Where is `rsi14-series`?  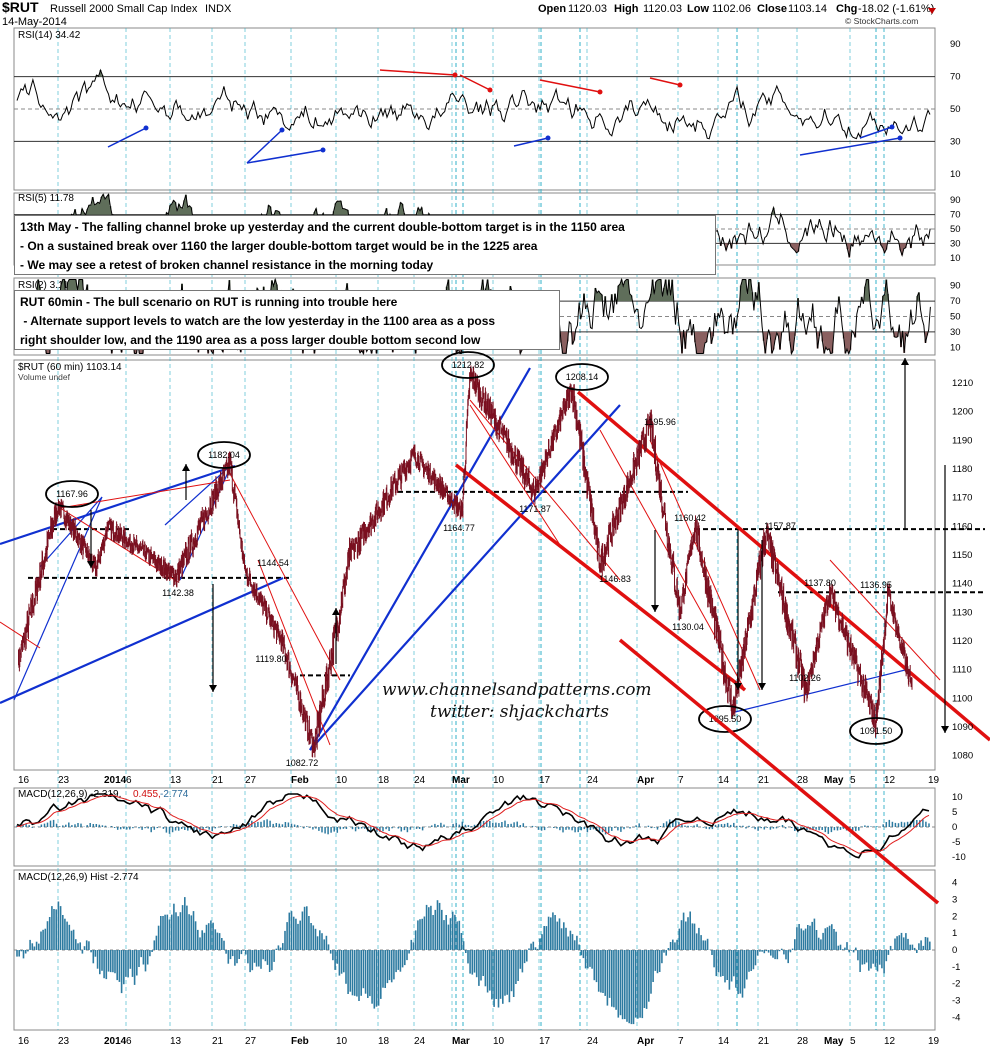
rsi14-series is located at coordinates (474, 116).